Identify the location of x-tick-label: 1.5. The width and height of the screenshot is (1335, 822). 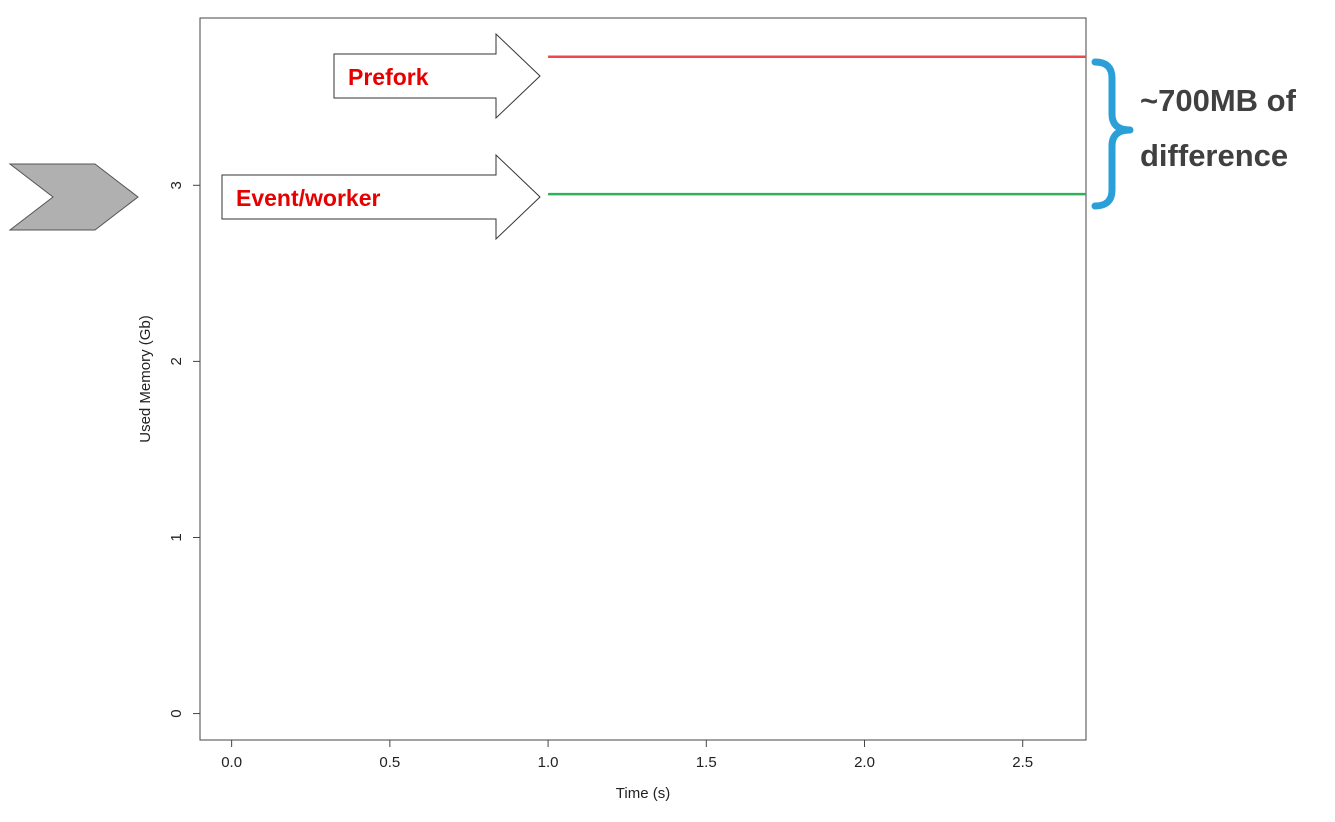
(706, 762).